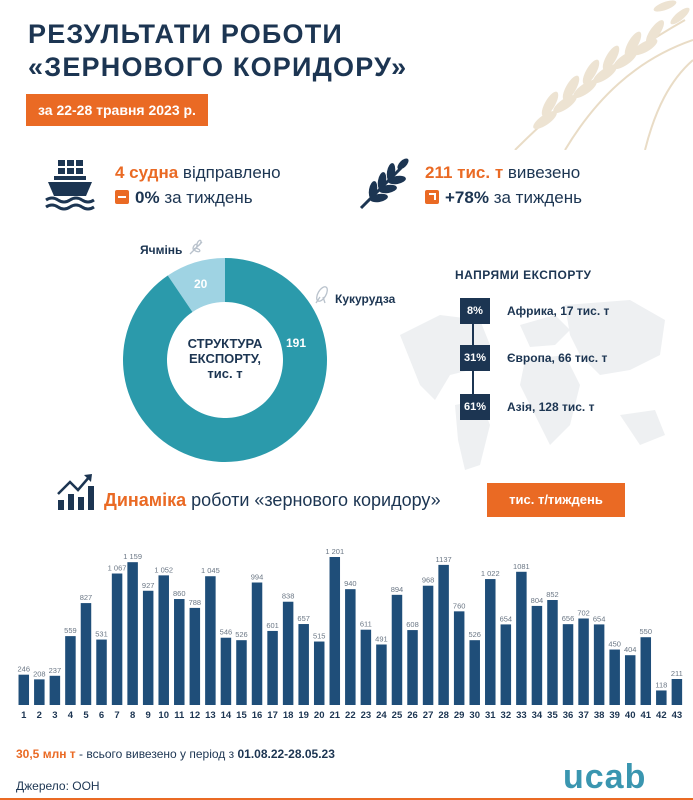 Image resolution: width=693 pixels, height=800 pixels. What do you see at coordinates (506, 715) in the screenshot?
I see `x-tick-label: 32` at bounding box center [506, 715].